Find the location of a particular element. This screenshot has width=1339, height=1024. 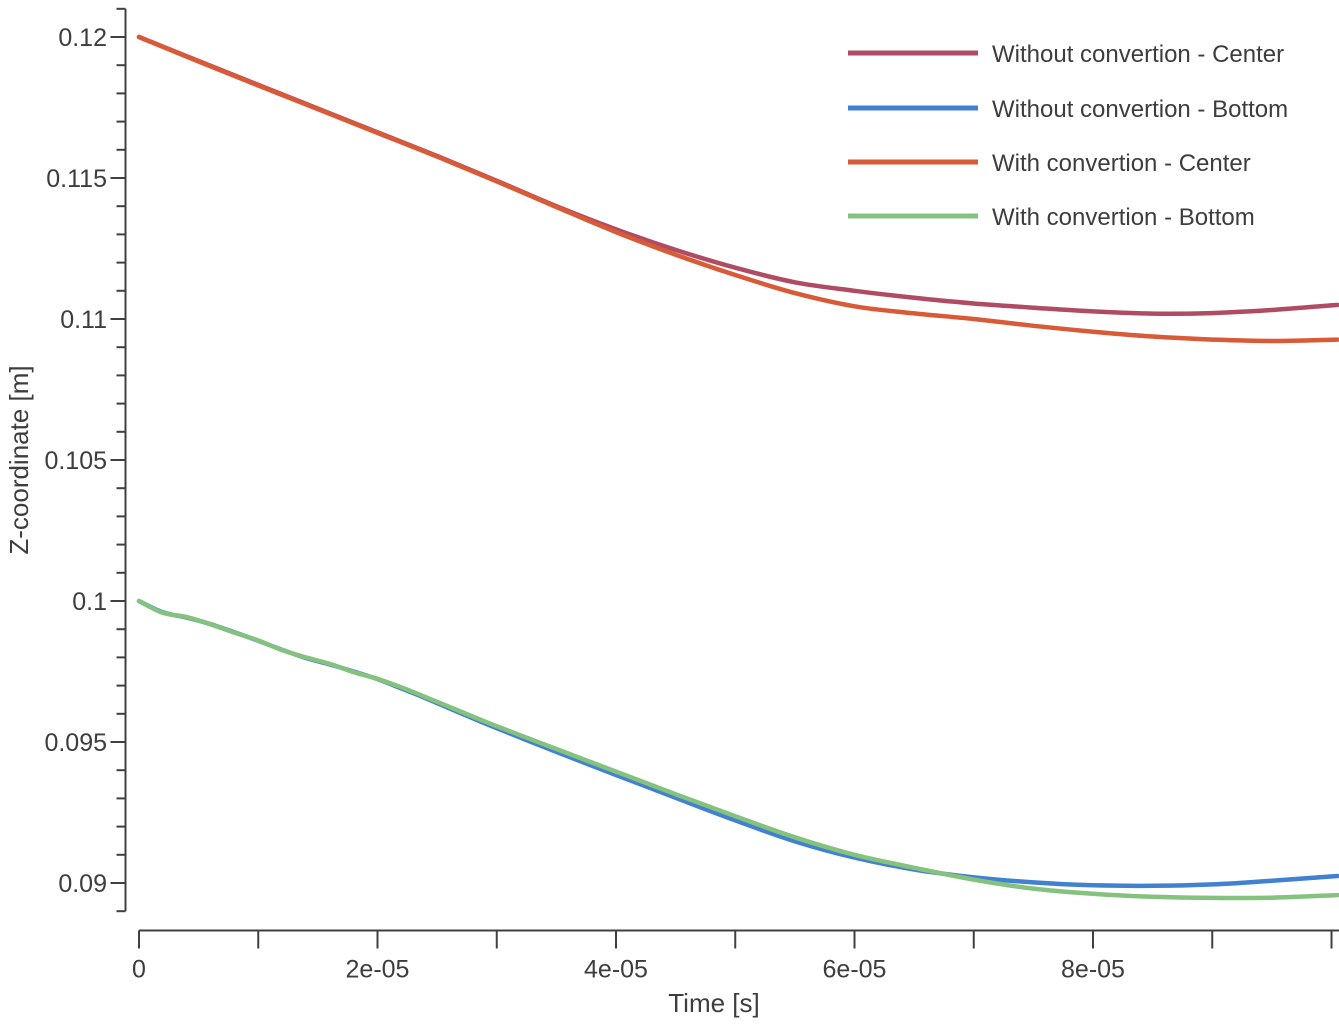

x-tick-label: 4e-05 is located at coordinates (616, 970).